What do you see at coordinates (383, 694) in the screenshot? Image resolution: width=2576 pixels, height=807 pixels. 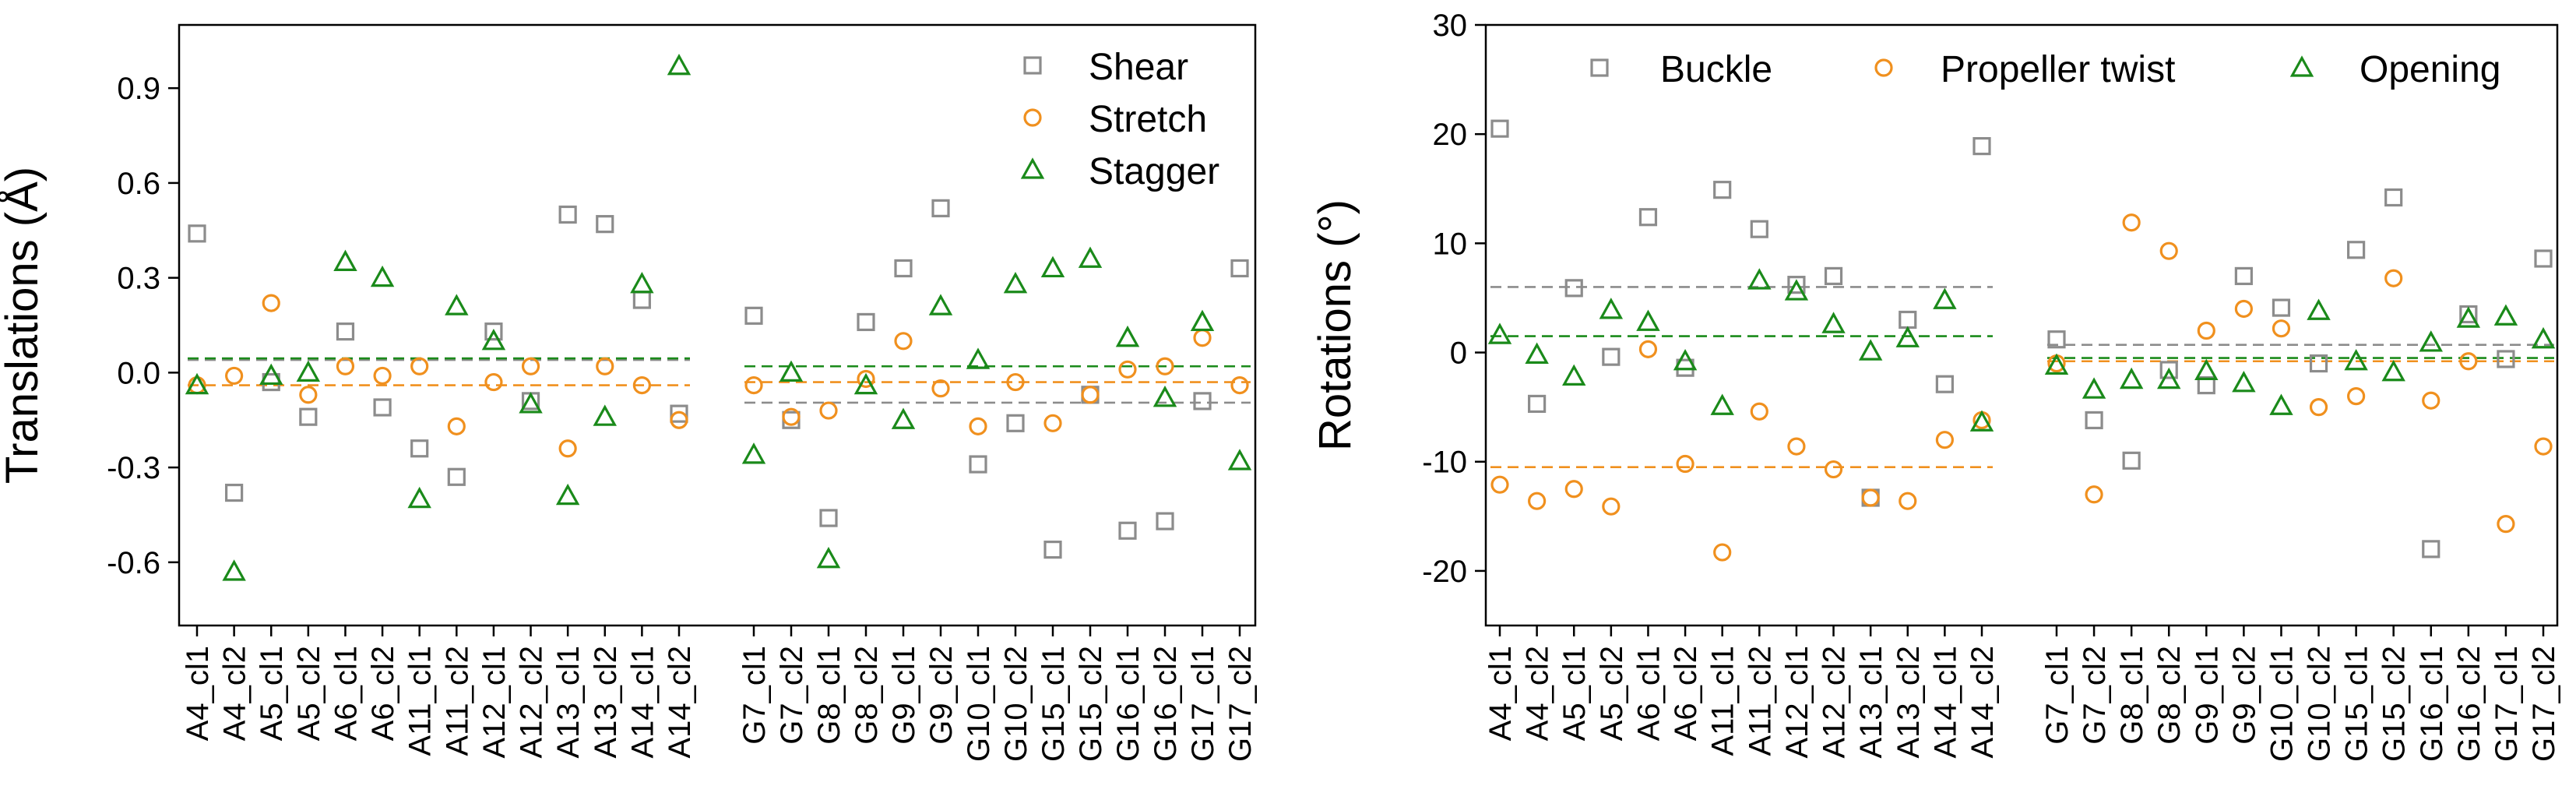 I see `x-tick-label: A6_cl2` at bounding box center [383, 694].